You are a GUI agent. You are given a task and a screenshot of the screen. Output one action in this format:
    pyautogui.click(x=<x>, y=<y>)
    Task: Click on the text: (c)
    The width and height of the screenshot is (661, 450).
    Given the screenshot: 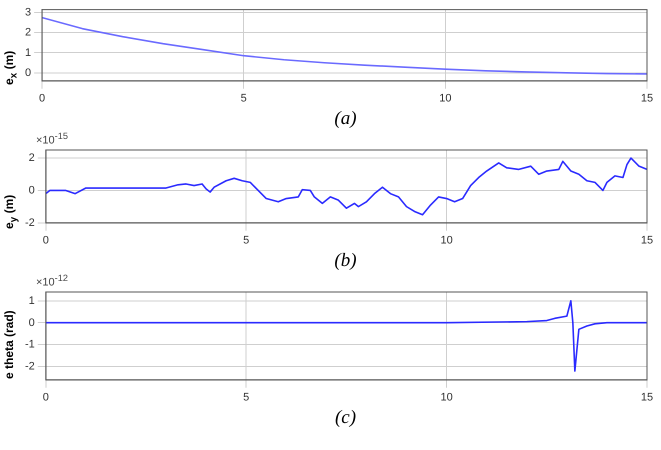 What is the action you would take?
    pyautogui.click(x=346, y=418)
    